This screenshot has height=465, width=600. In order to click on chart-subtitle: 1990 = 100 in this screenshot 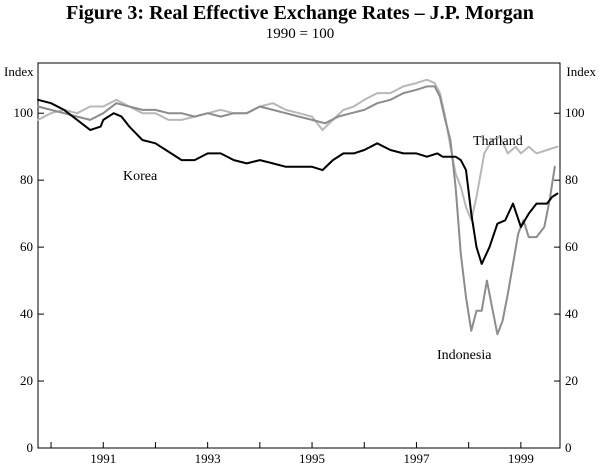, I will do `click(300, 34)`.